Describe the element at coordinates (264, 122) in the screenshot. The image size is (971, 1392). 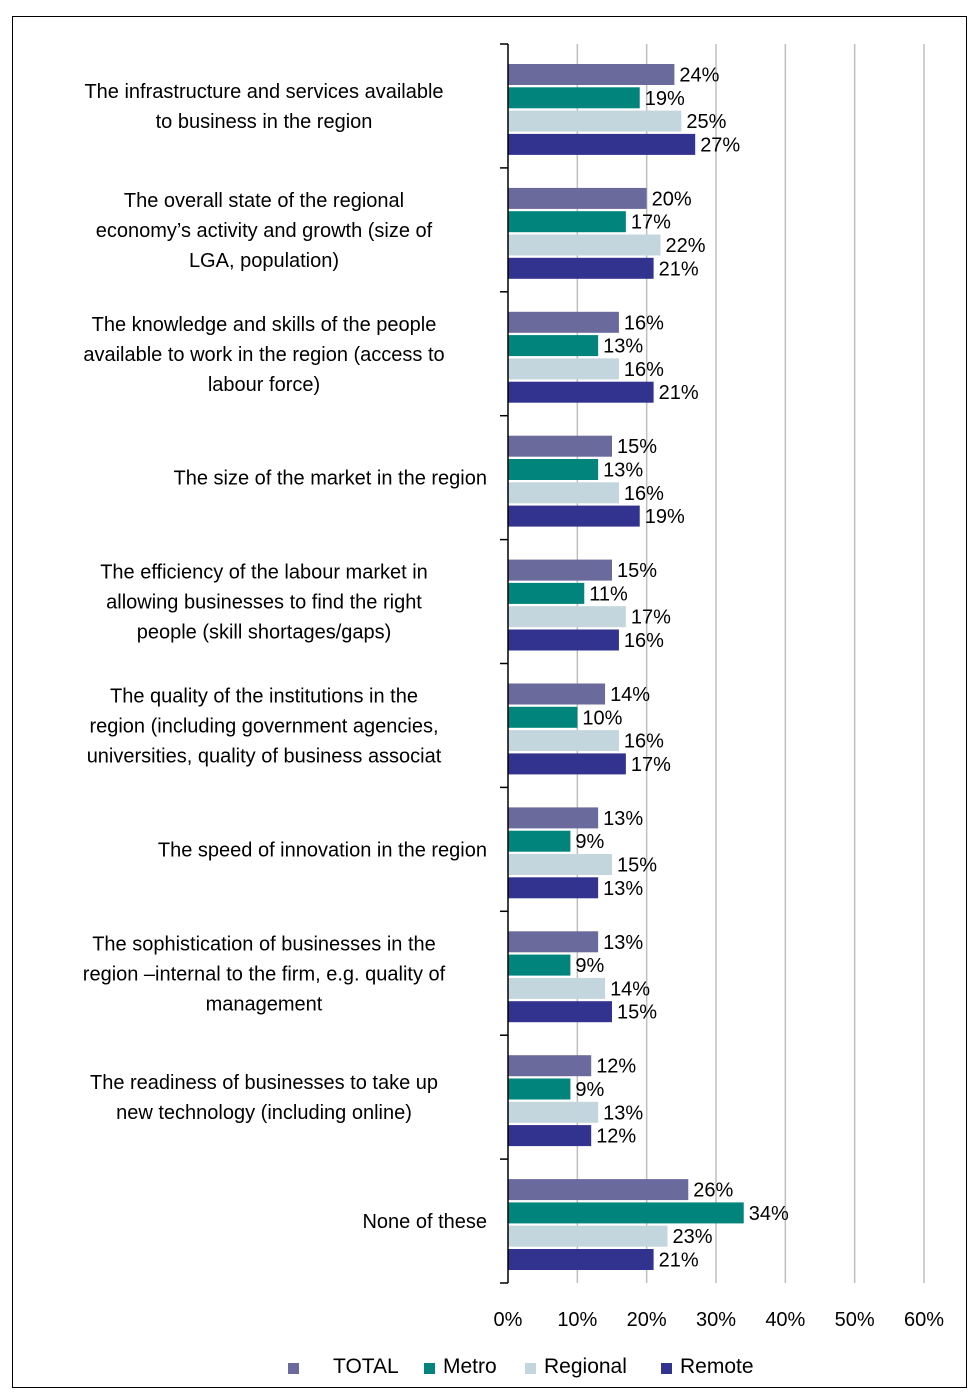
I see `category-label: to business in the region` at that location.